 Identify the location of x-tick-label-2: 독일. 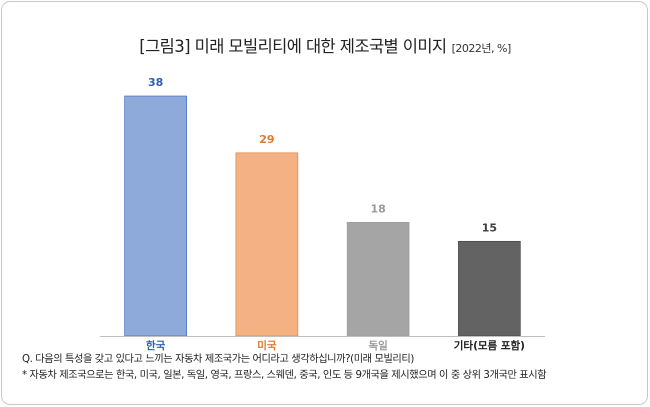
(377, 345).